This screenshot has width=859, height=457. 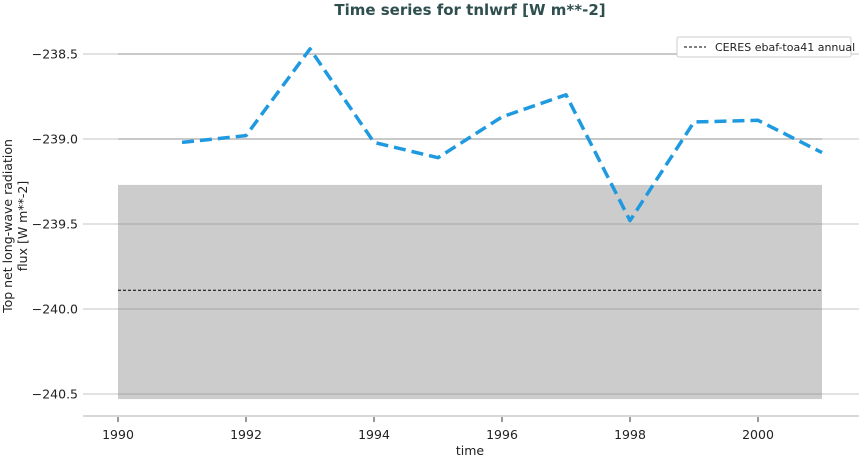 I want to click on y-tick-label: −239.0, so click(x=55, y=139).